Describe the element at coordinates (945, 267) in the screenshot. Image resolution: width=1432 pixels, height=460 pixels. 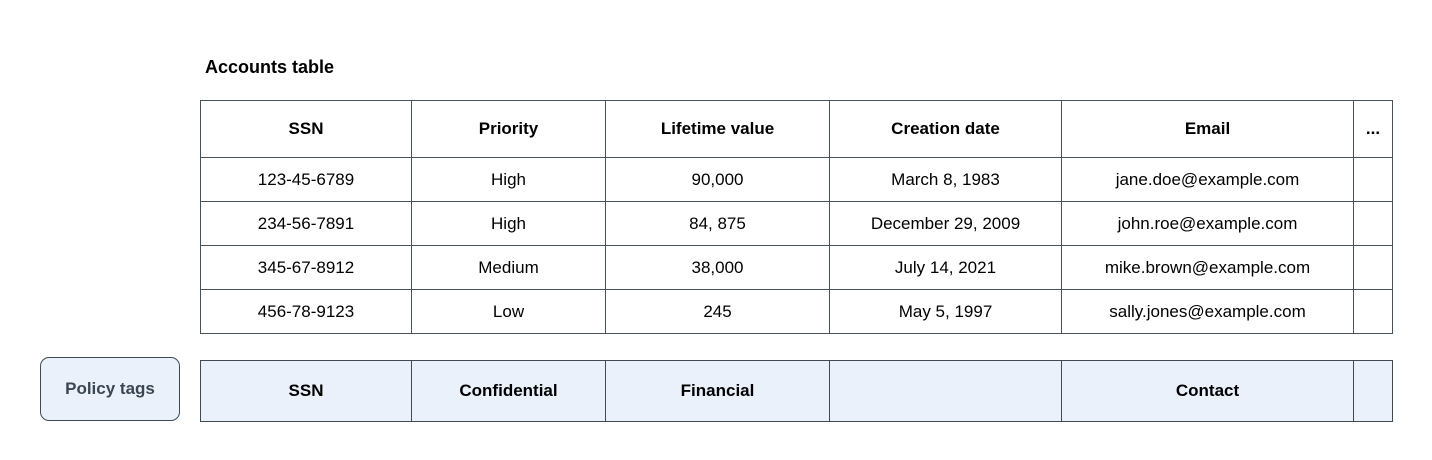
I see `table-cell: July 14, 2021` at that location.